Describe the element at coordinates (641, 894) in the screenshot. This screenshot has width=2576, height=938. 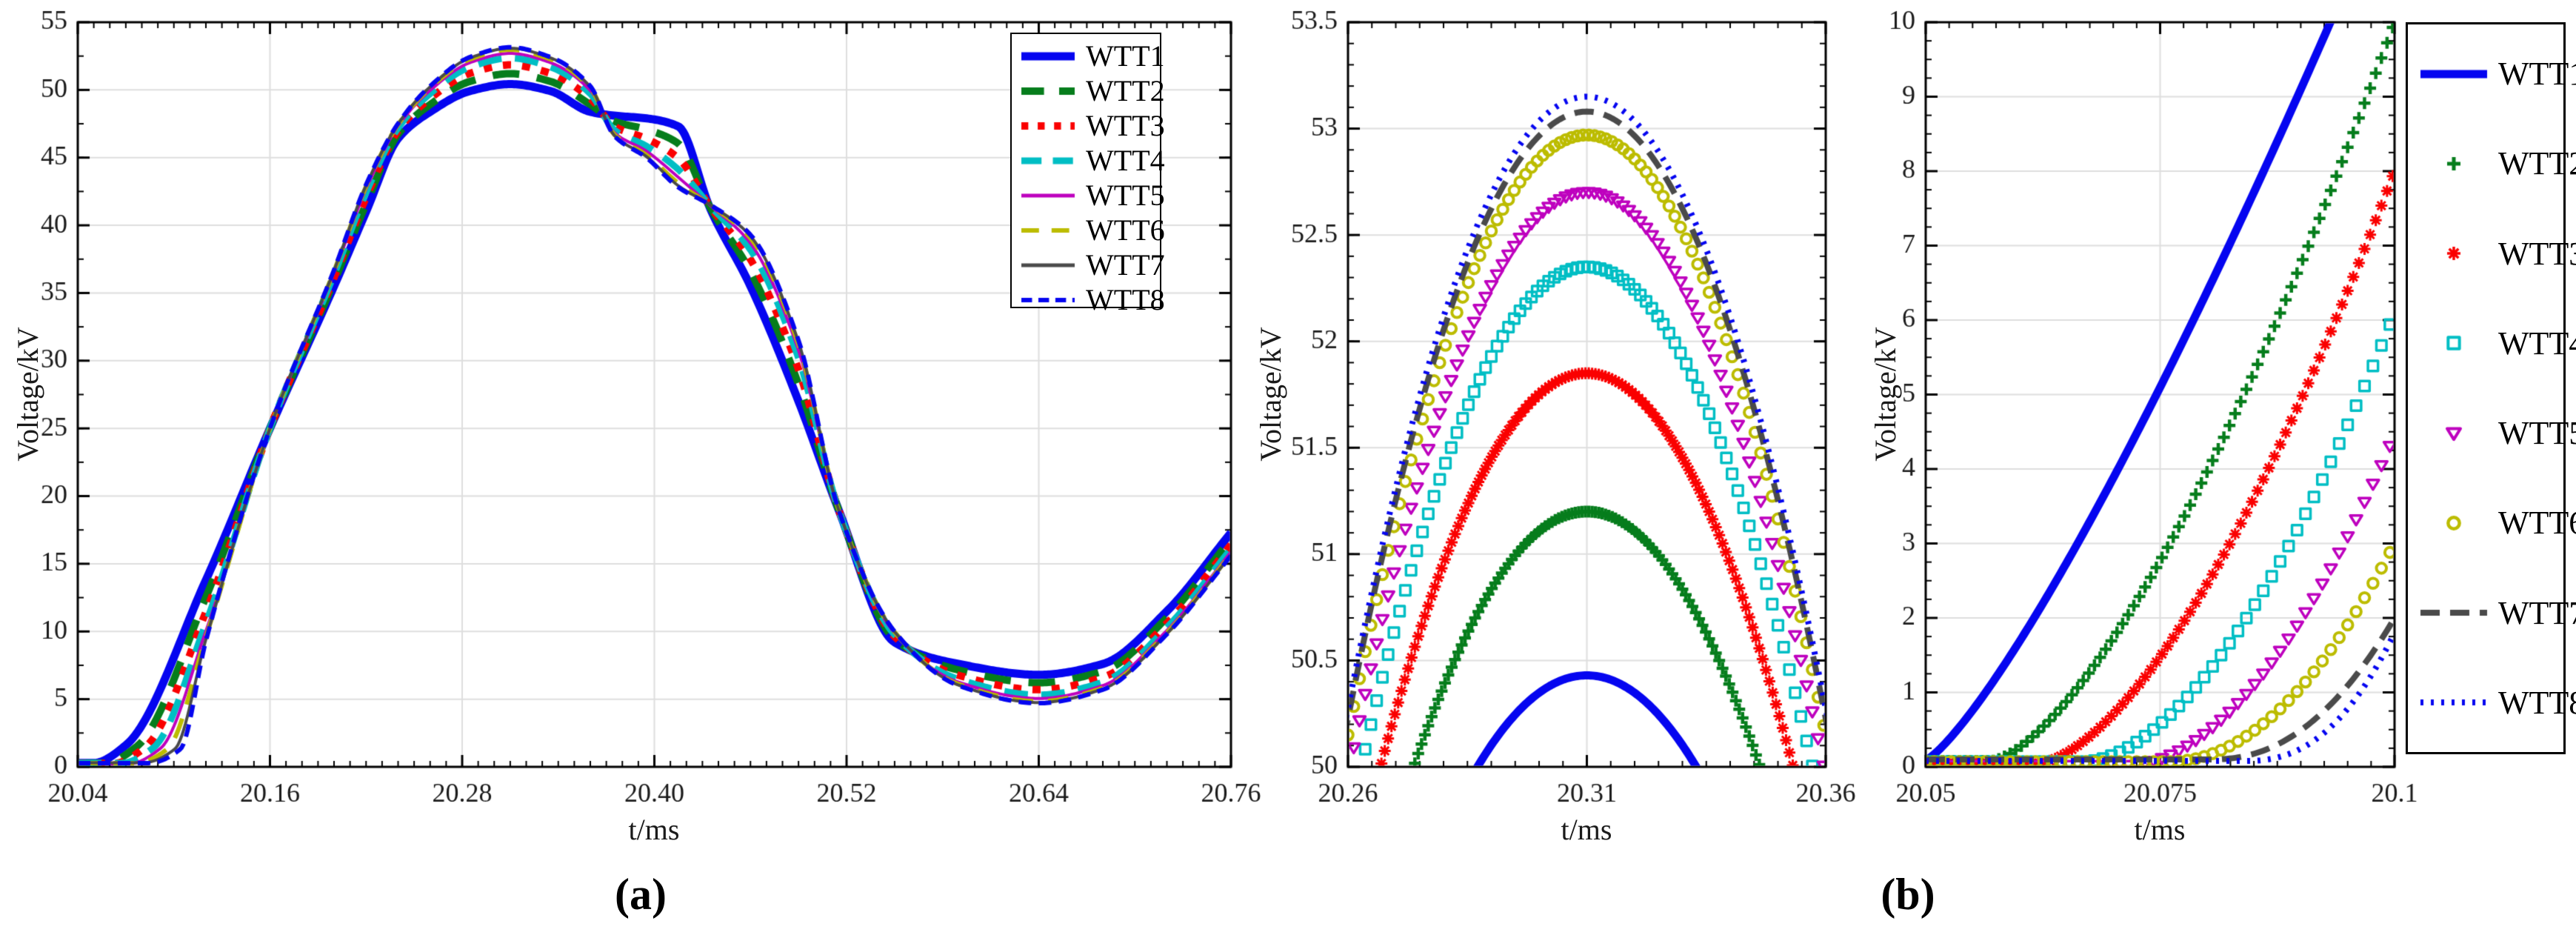
I see `caption-a: (a)` at that location.